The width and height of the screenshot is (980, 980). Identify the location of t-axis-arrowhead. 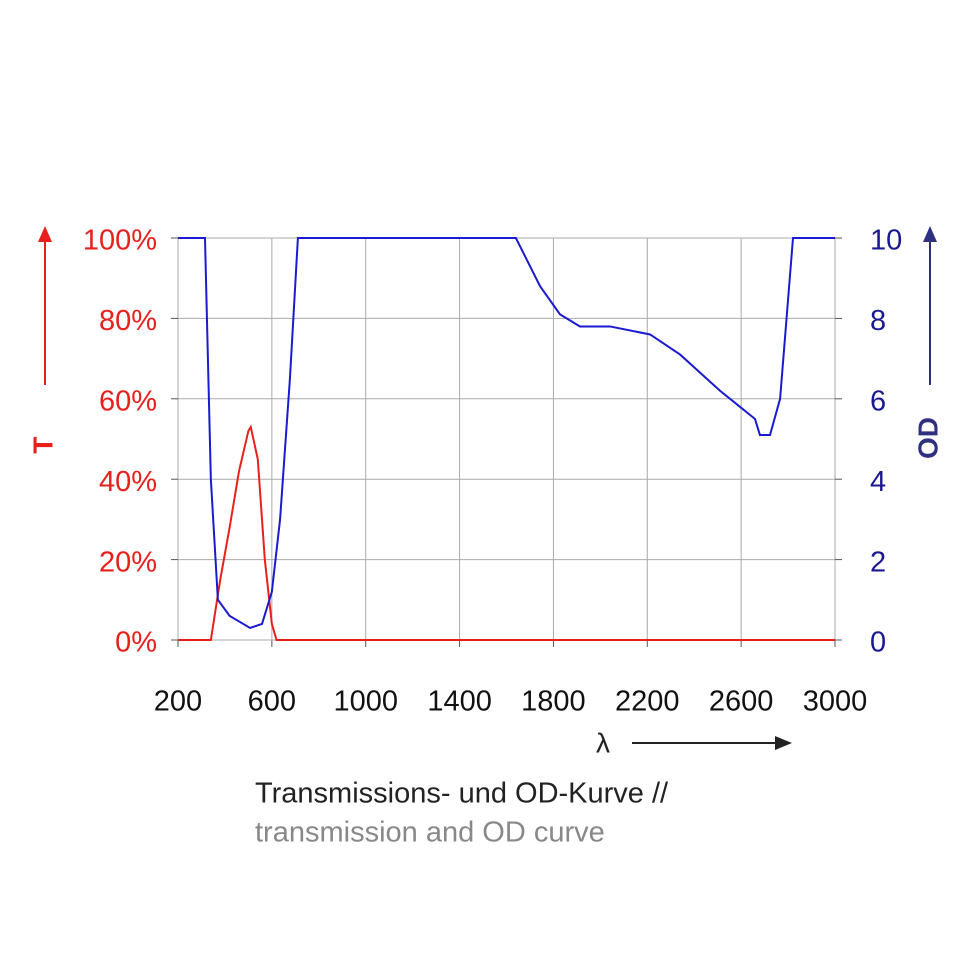
(45, 234).